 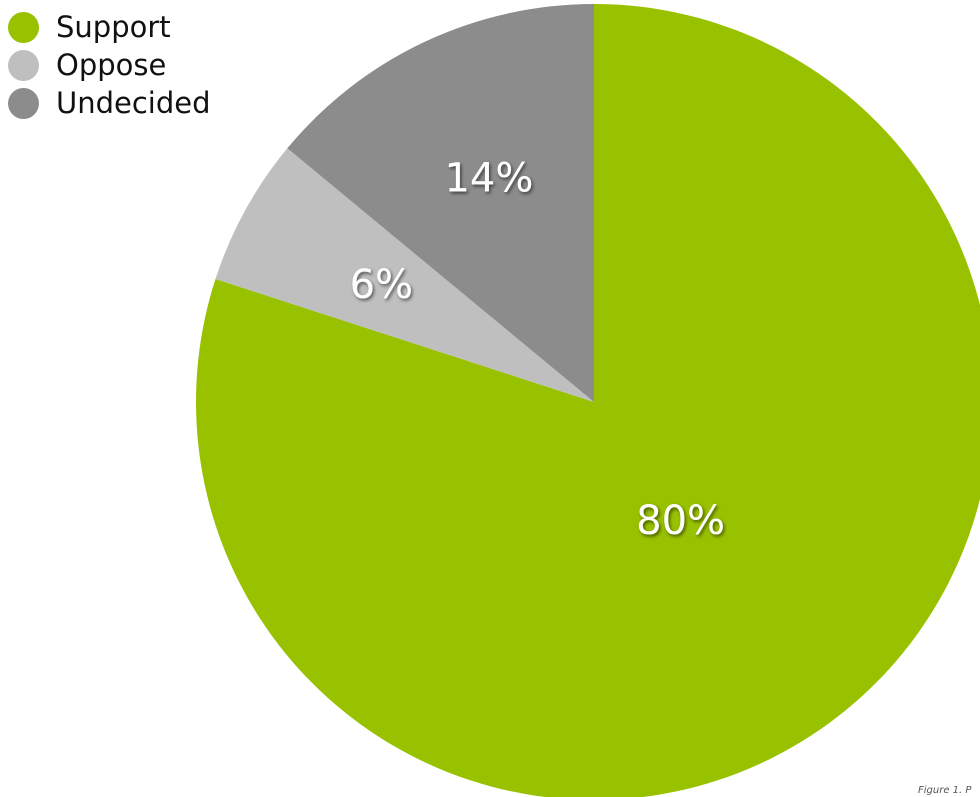 What do you see at coordinates (381, 285) in the screenshot?
I see `slice-label-oppose: 6%` at bounding box center [381, 285].